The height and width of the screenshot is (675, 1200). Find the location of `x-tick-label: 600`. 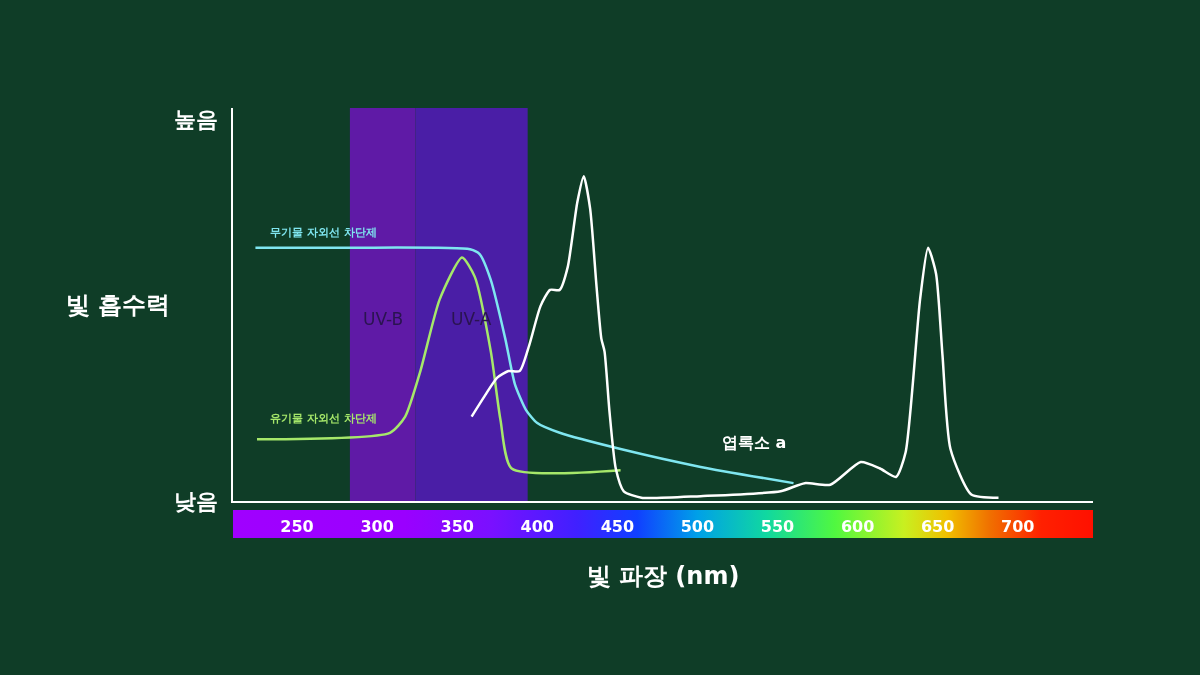

x-tick-label: 600 is located at coordinates (857, 527).